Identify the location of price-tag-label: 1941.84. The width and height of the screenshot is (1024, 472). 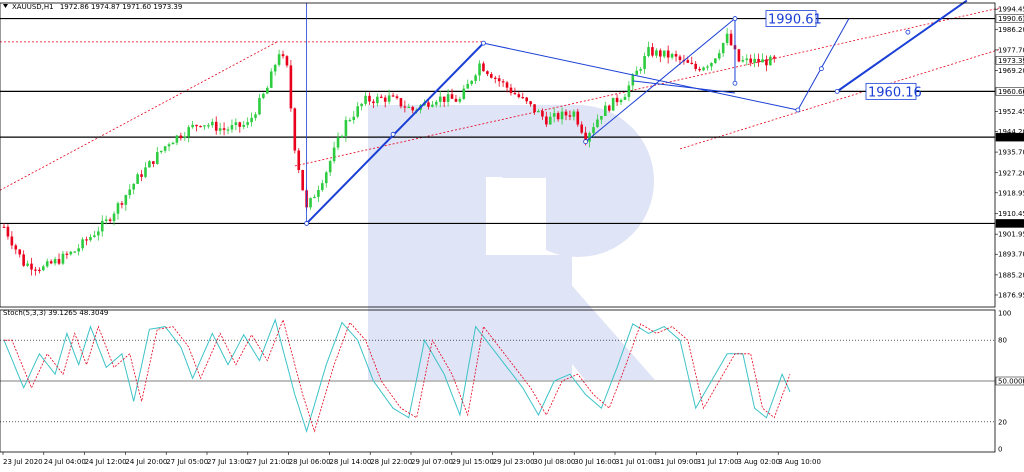
(1011, 138).